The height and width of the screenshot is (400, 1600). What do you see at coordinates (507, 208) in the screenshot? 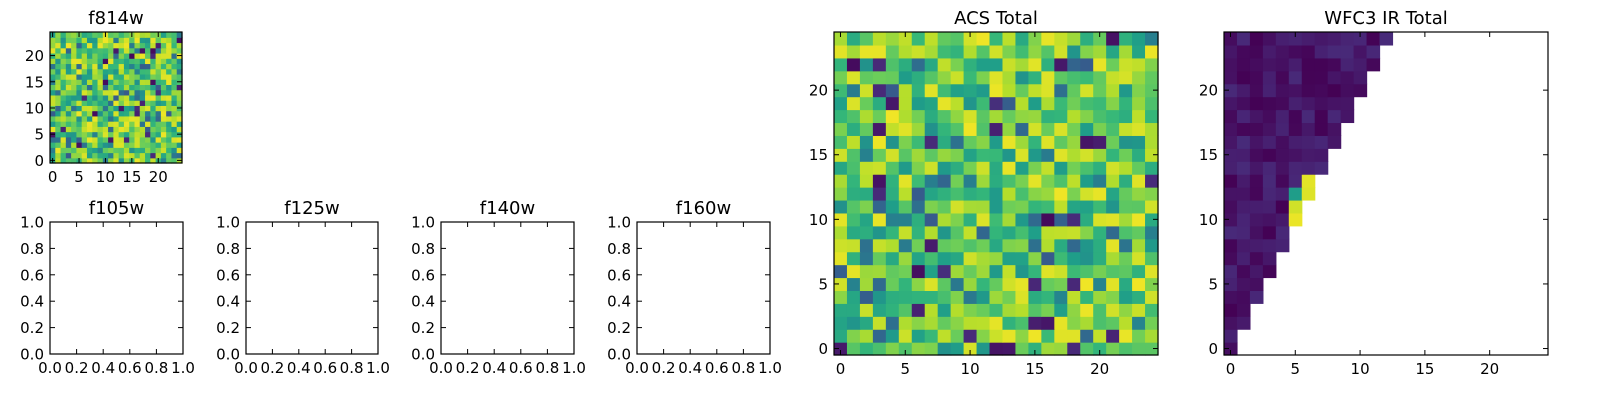
I see `panel-title: f140w` at bounding box center [507, 208].